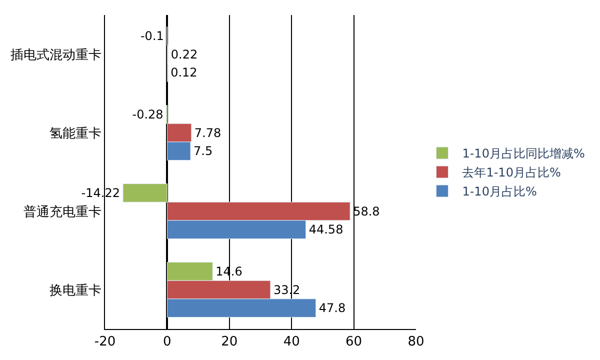 The width and height of the screenshot is (600, 360). What do you see at coordinates (354, 342) in the screenshot?
I see `x-tick-label: 60` at bounding box center [354, 342].